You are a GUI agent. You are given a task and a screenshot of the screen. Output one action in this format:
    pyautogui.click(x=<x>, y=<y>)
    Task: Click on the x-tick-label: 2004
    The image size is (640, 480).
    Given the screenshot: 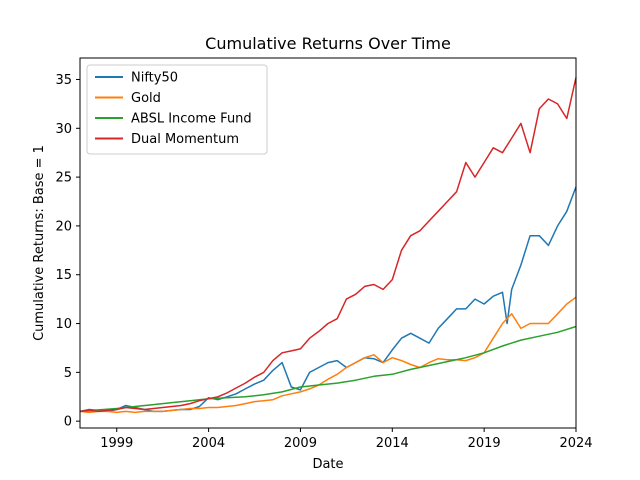 What is the action you would take?
    pyautogui.click(x=208, y=443)
    